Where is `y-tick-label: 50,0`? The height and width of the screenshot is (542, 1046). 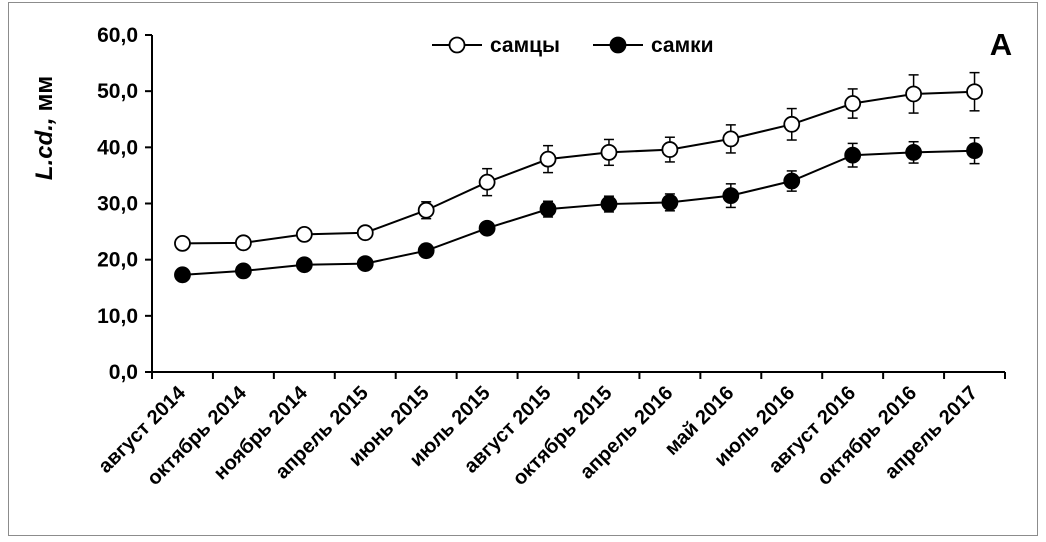 y-tick-label: 50,0 is located at coordinates (117, 91).